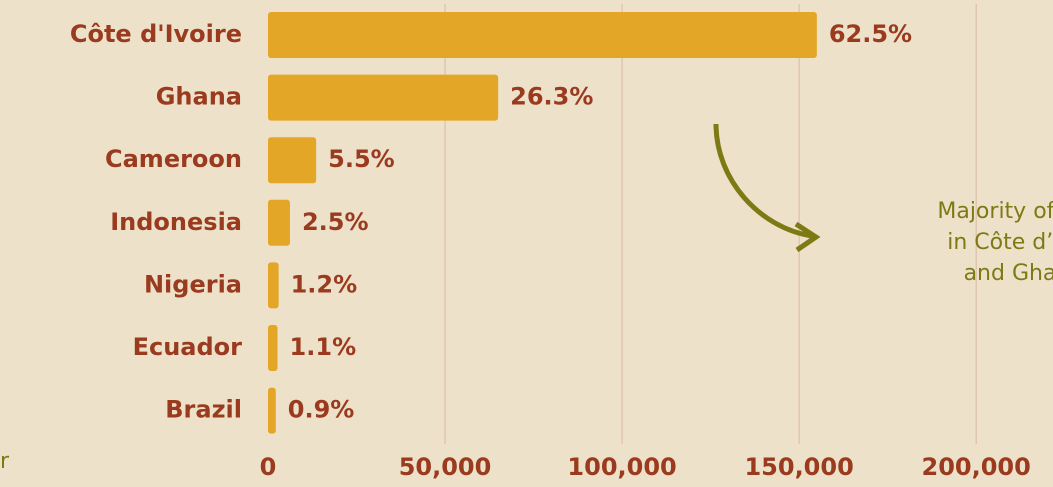 This screenshot has width=1053, height=487. Describe the element at coordinates (807, 237) in the screenshot. I see `annotation-arrowhead` at that location.